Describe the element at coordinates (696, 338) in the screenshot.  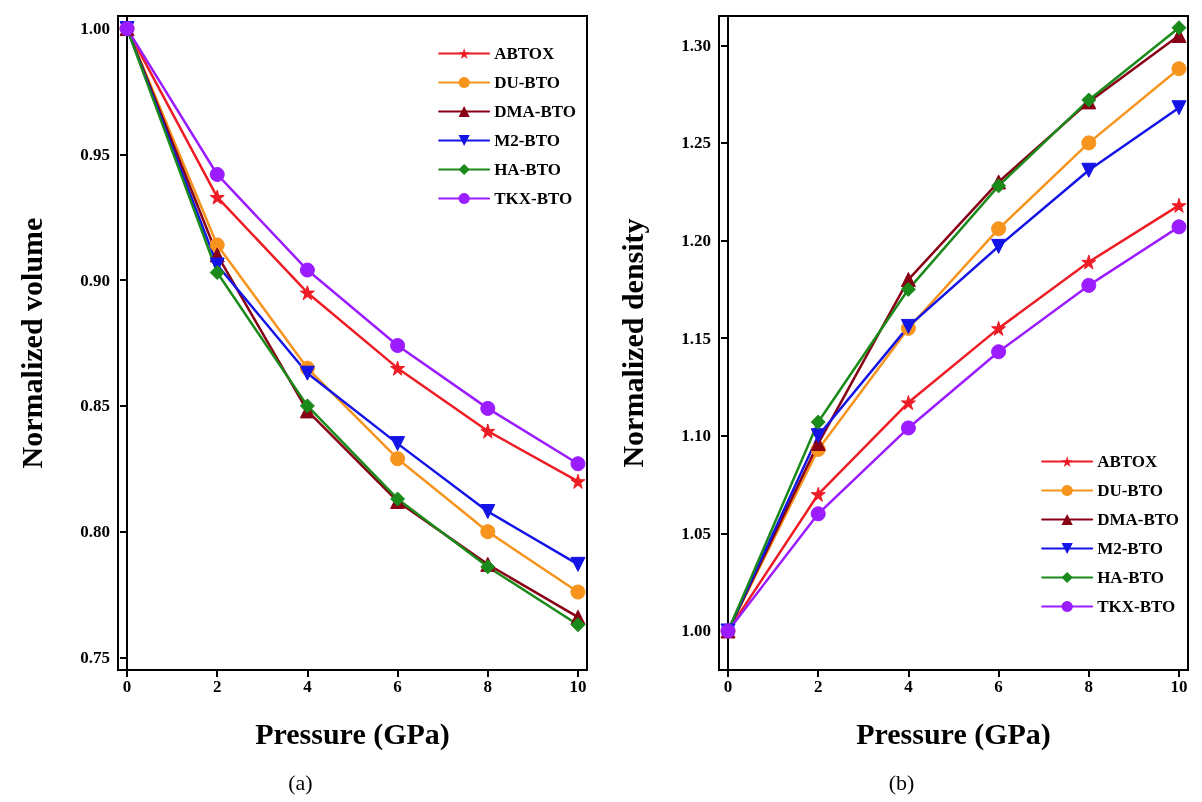
I see `y-tick-label: 1.15` at that location.